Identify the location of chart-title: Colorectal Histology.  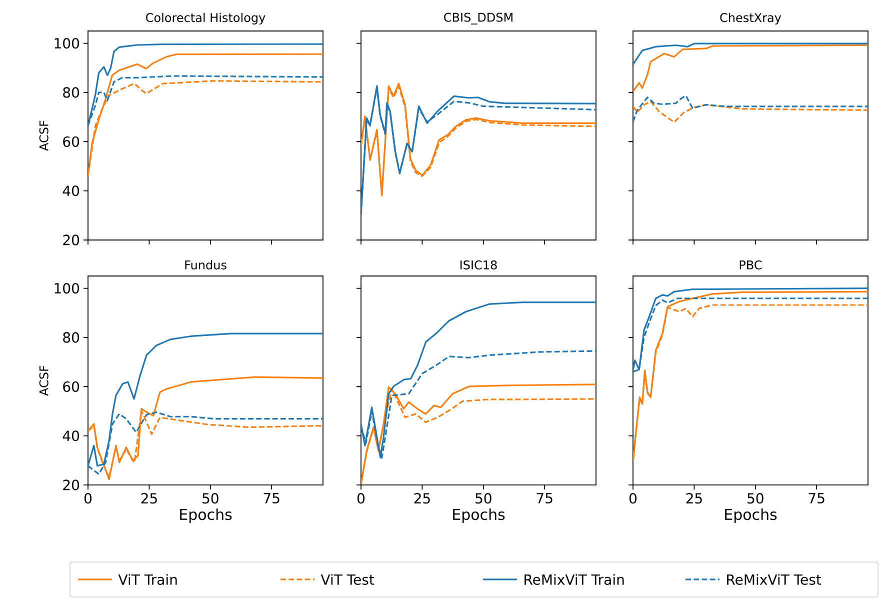
(206, 18).